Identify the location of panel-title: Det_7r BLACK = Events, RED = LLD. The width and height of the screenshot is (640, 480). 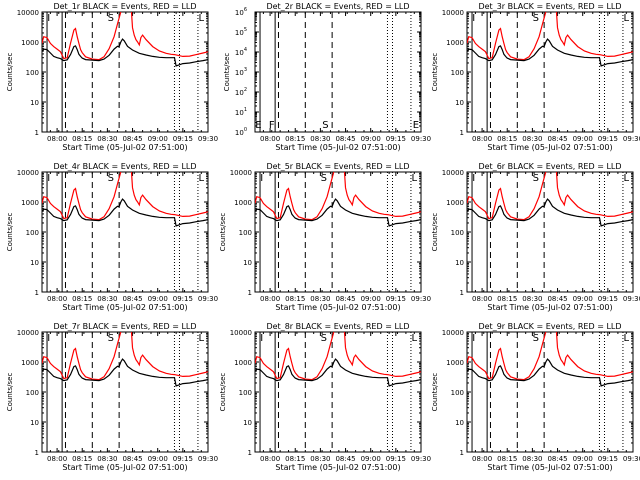
(124, 326).